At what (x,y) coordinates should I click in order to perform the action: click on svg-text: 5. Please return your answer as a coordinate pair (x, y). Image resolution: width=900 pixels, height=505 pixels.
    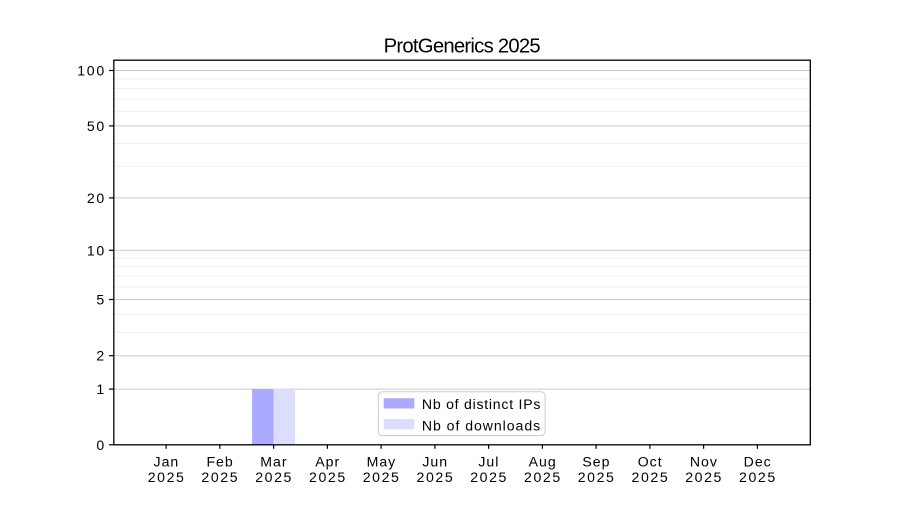
    Looking at the image, I should click on (101, 300).